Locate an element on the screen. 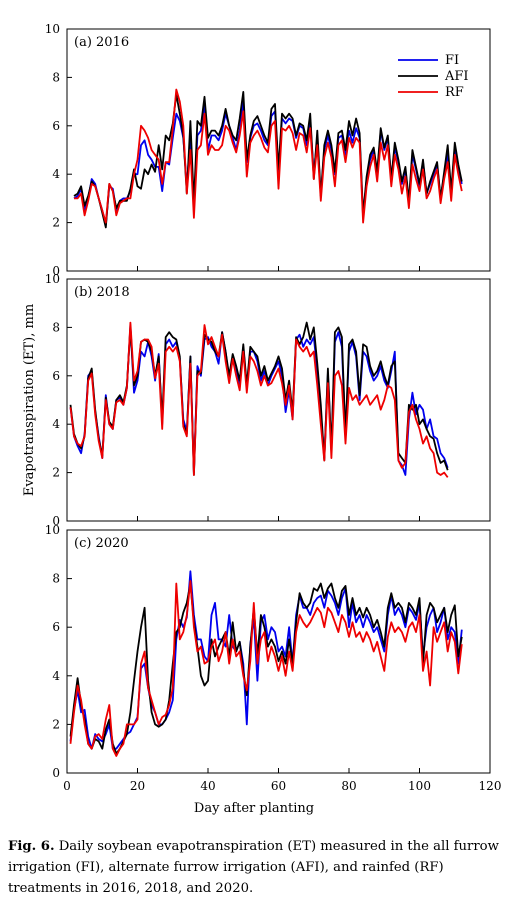  panel-c-x-tick-label: 100 is located at coordinates (419, 786).